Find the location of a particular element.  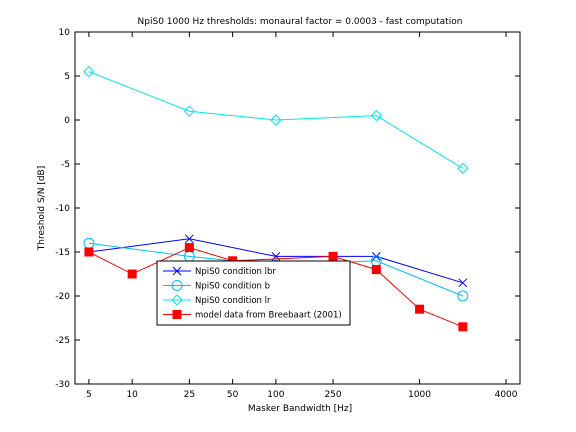

x-tick-label: 25 is located at coordinates (189, 395).